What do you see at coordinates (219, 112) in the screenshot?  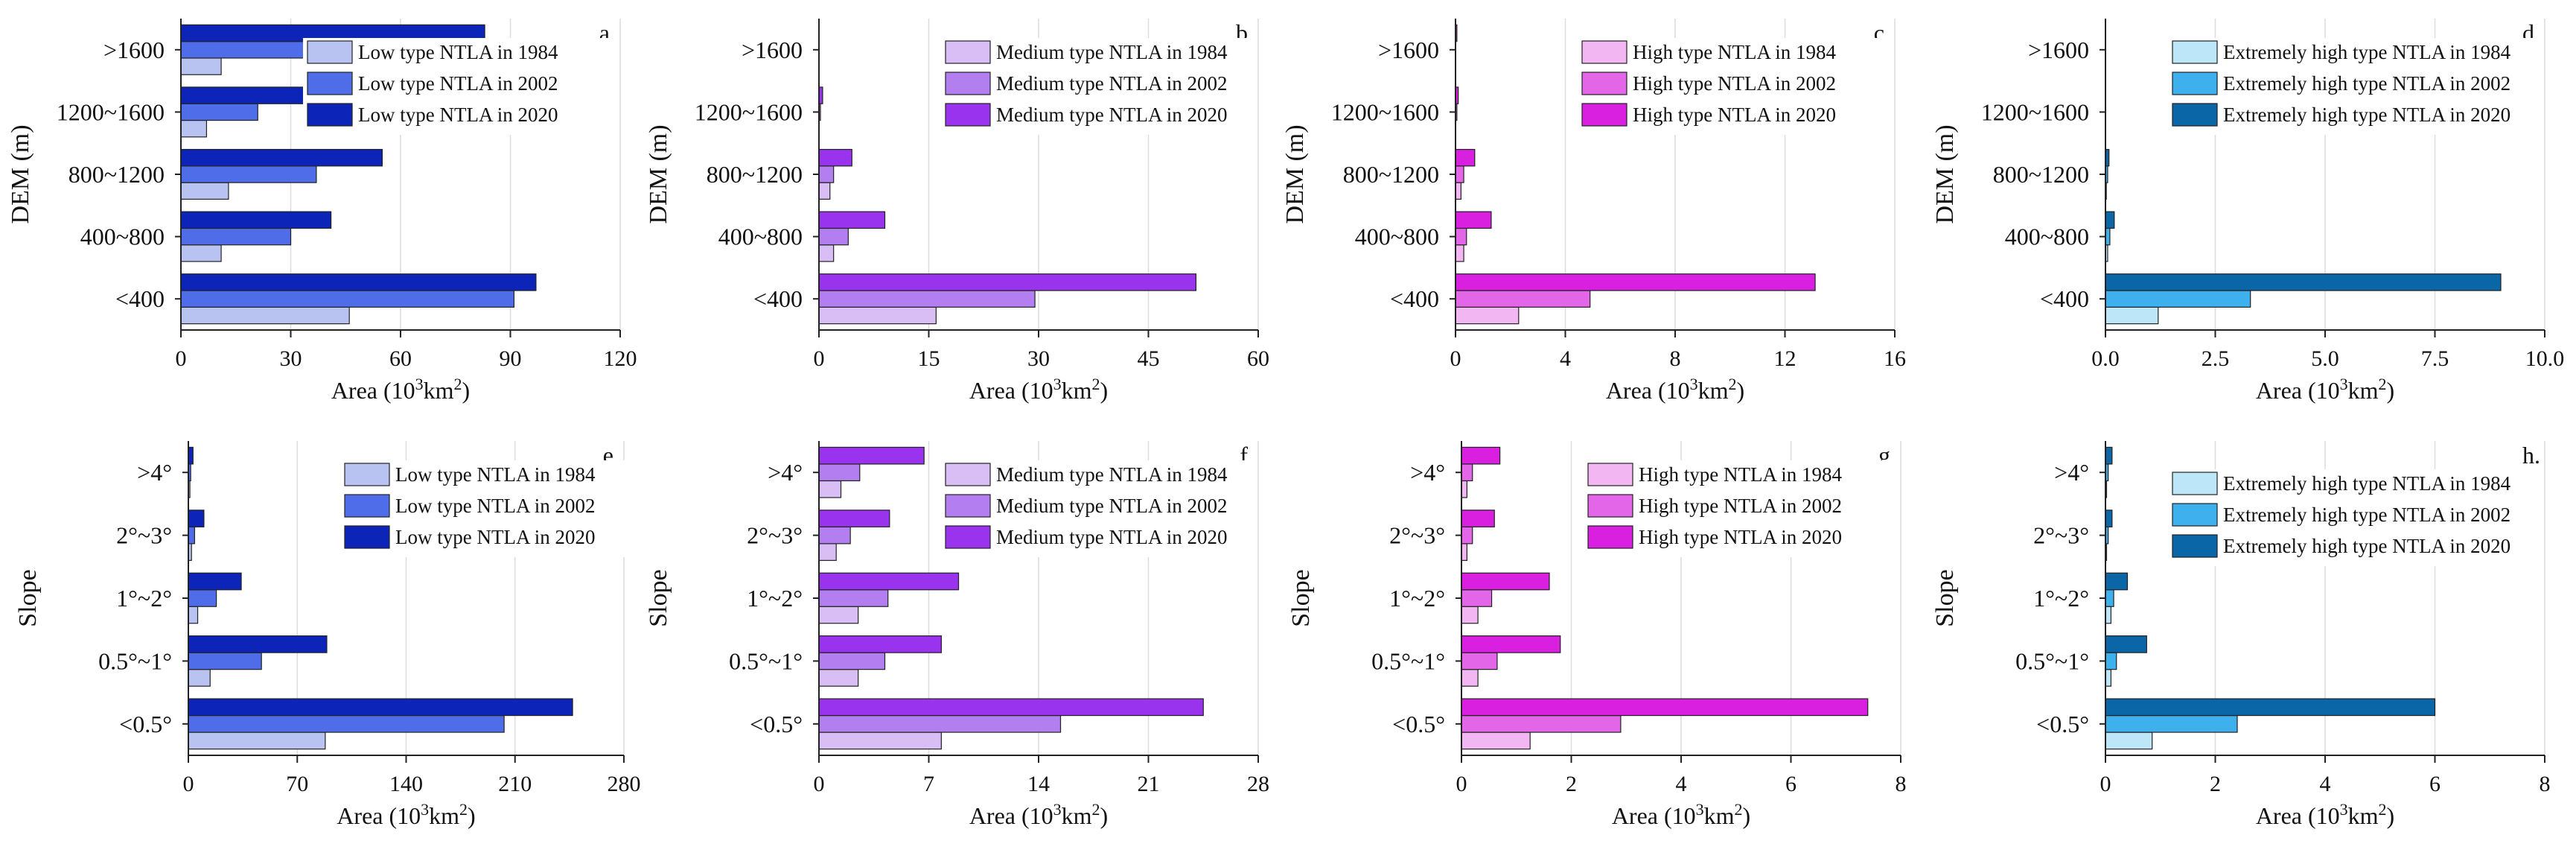 I see `bar-a-c3-s1` at bounding box center [219, 112].